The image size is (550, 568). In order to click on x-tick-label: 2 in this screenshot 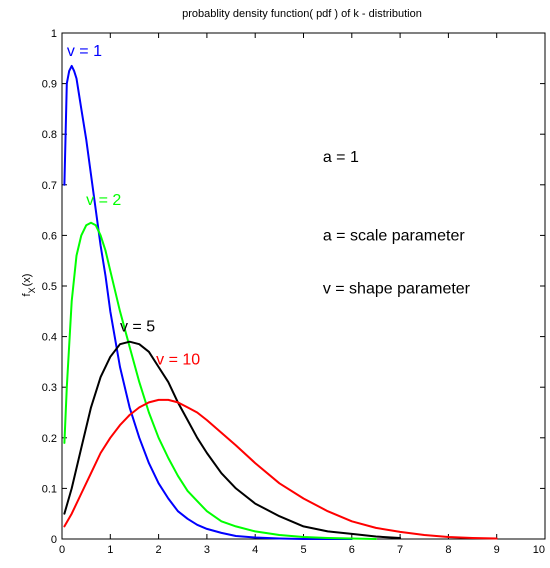, I will do `click(159, 550)`.